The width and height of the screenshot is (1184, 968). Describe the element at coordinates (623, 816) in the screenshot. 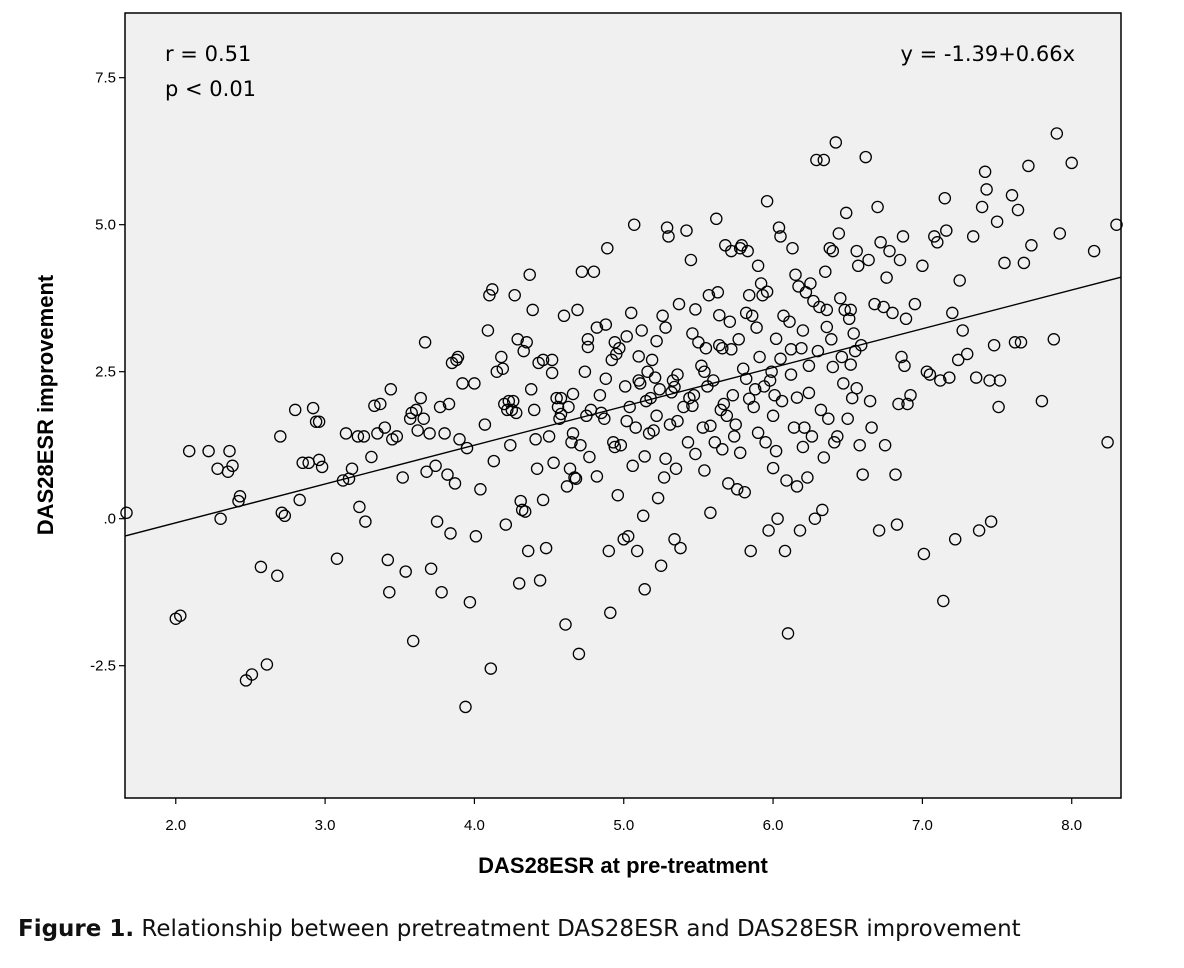

I see `x-axis: 2.0 3.0 4.0 5.0 6.0 7.0 8.0` at that location.